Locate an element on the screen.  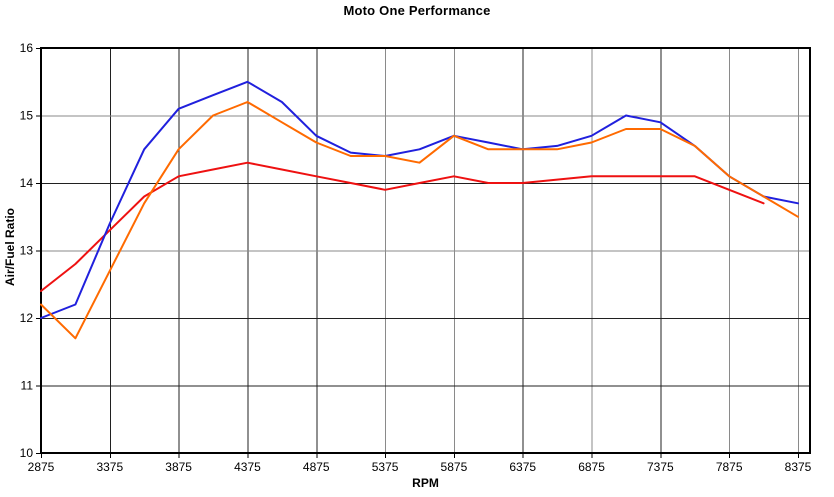
x-tick-label: 3875 is located at coordinates (178, 467).